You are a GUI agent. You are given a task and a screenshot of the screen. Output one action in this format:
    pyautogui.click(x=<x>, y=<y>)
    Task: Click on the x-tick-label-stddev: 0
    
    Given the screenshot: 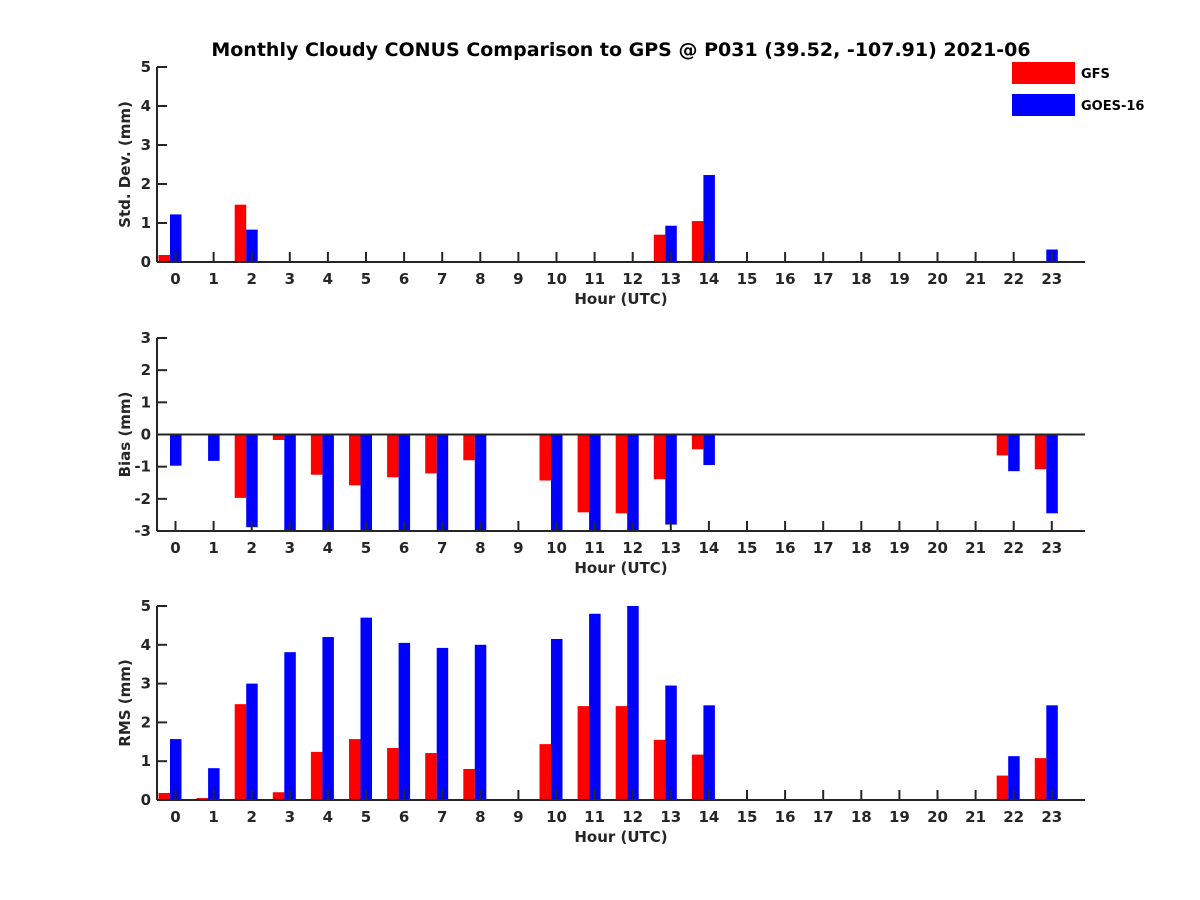 What is the action you would take?
    pyautogui.click(x=175, y=279)
    